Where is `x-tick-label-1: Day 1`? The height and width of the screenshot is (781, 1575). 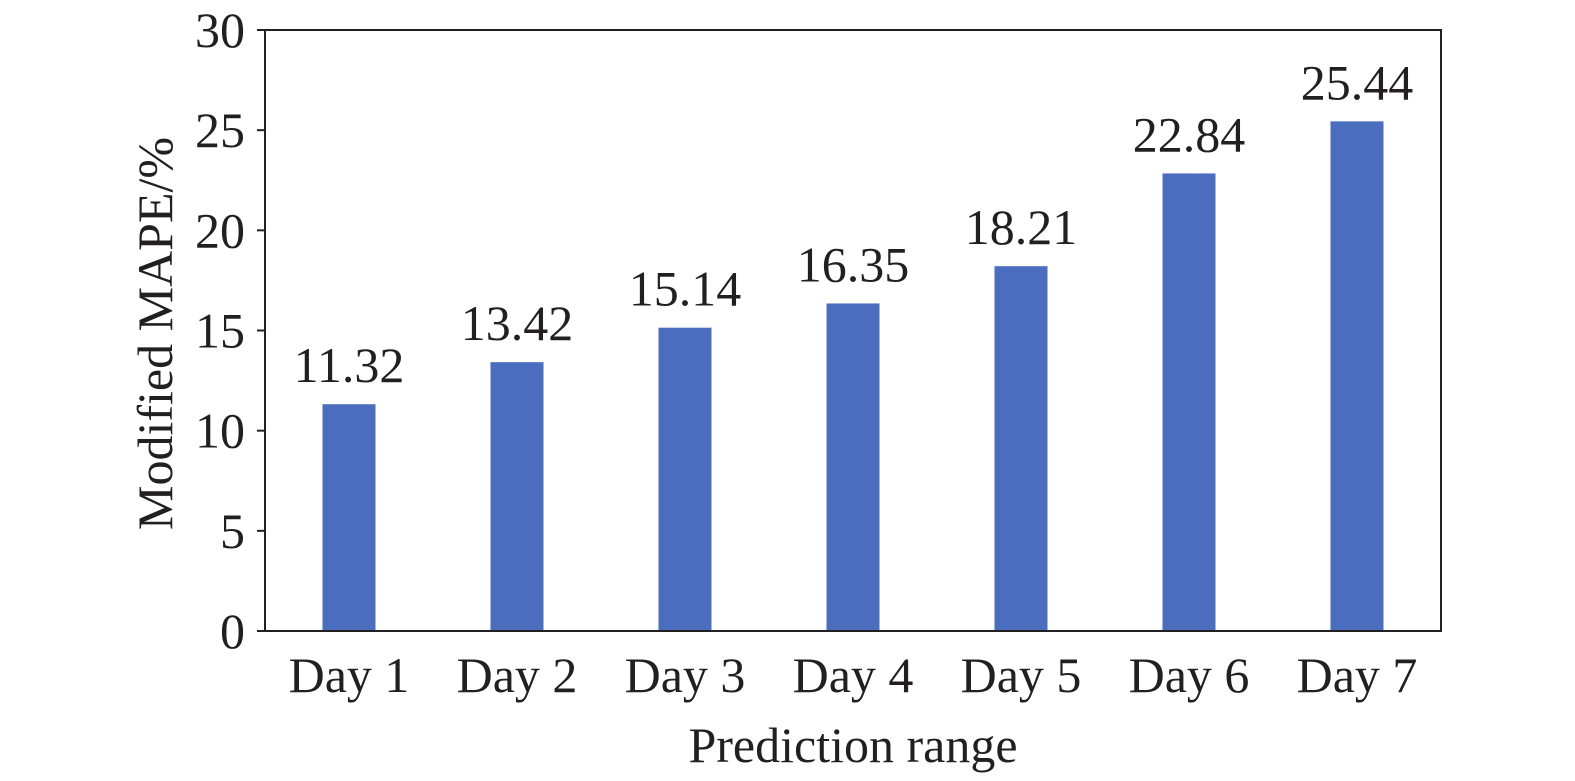
x-tick-label-1: Day 1 is located at coordinates (349, 675).